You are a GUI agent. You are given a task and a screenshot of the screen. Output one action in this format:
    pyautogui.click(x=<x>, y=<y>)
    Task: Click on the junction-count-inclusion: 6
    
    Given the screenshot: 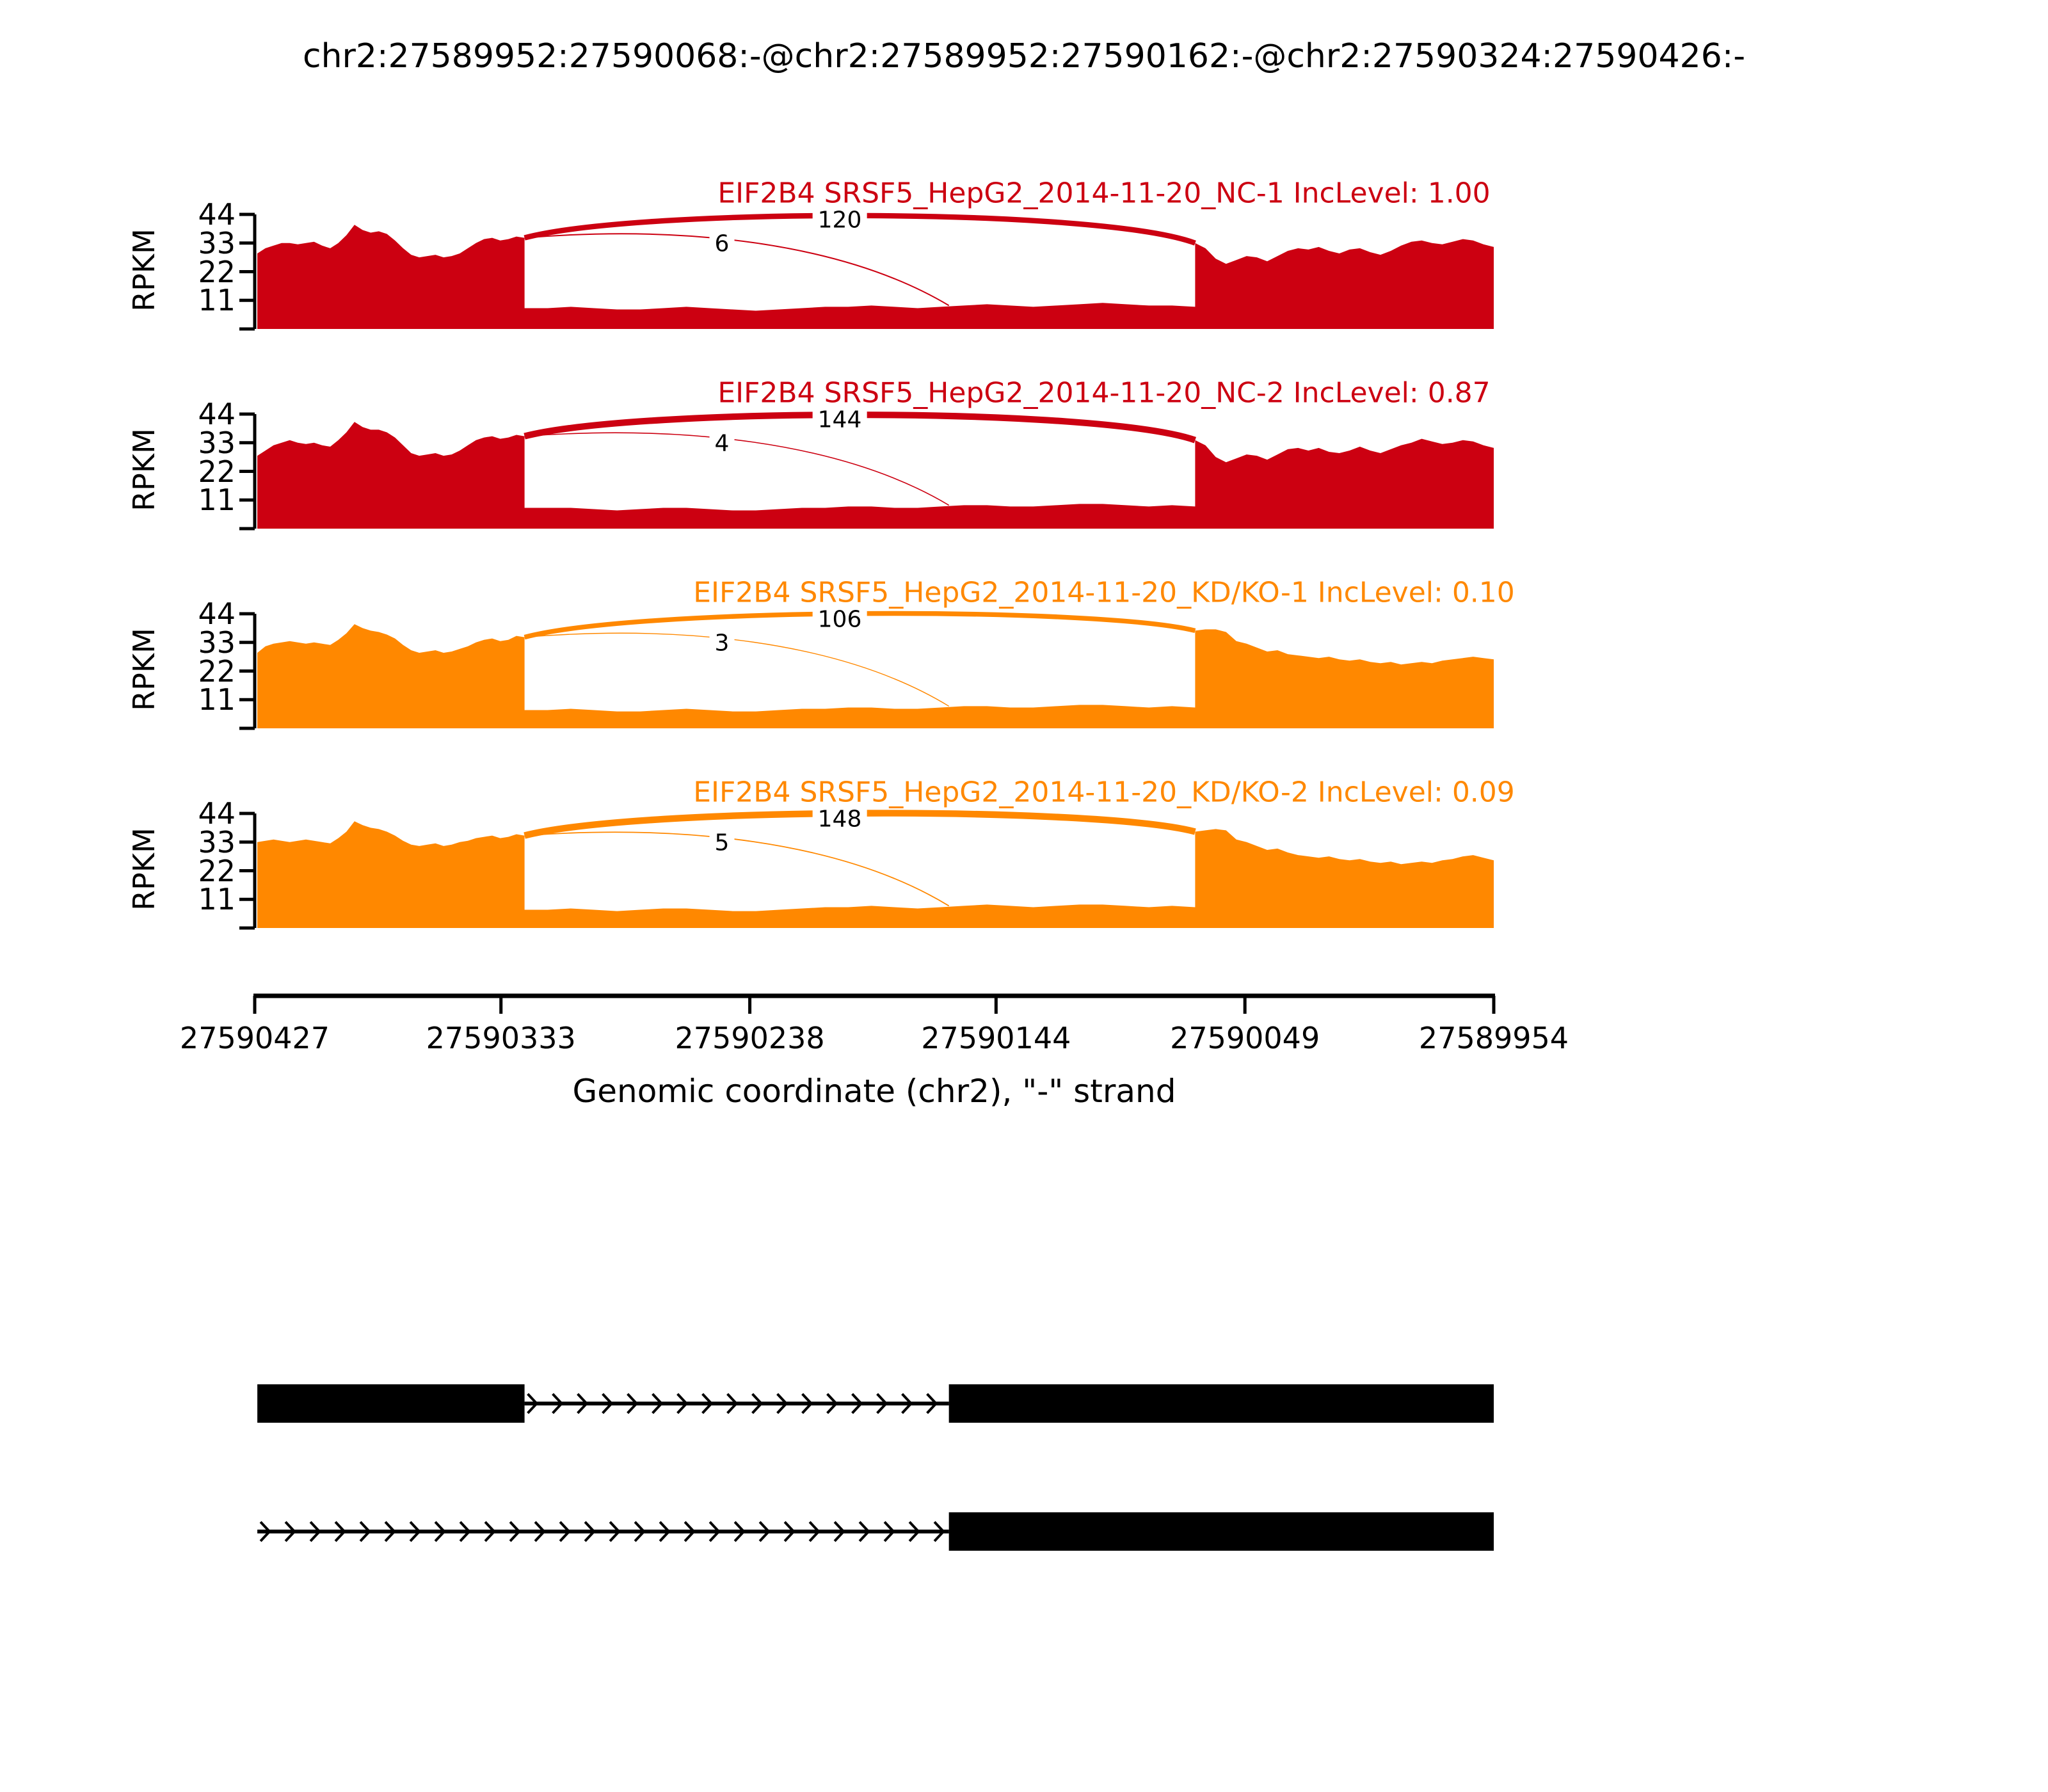 What is the action you would take?
    pyautogui.click(x=722, y=243)
    